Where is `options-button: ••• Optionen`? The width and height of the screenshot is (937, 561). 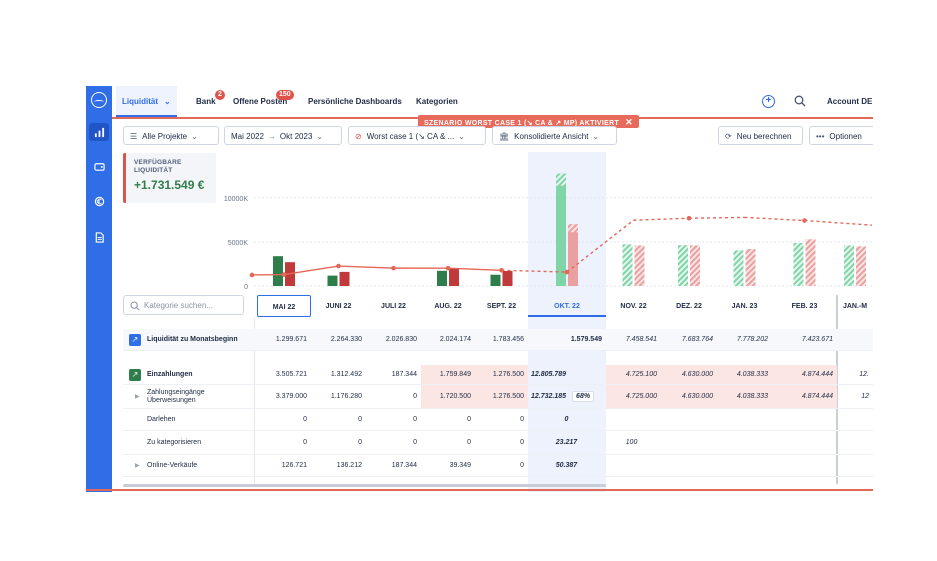 options-button: ••• Optionen is located at coordinates (841, 135).